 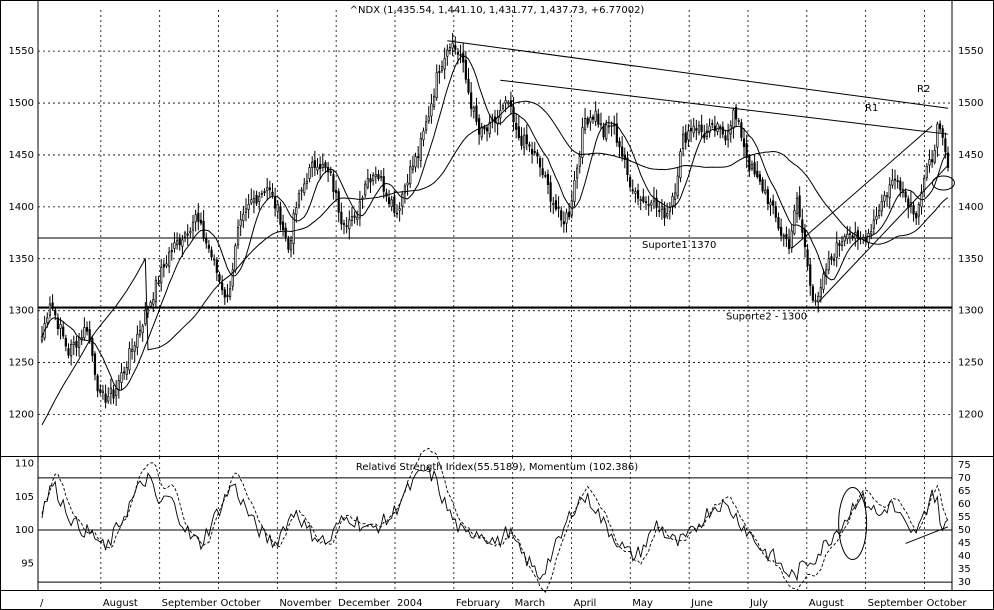 What do you see at coordinates (964, 478) in the screenshot?
I see `rsi-tick-label: 70` at bounding box center [964, 478].